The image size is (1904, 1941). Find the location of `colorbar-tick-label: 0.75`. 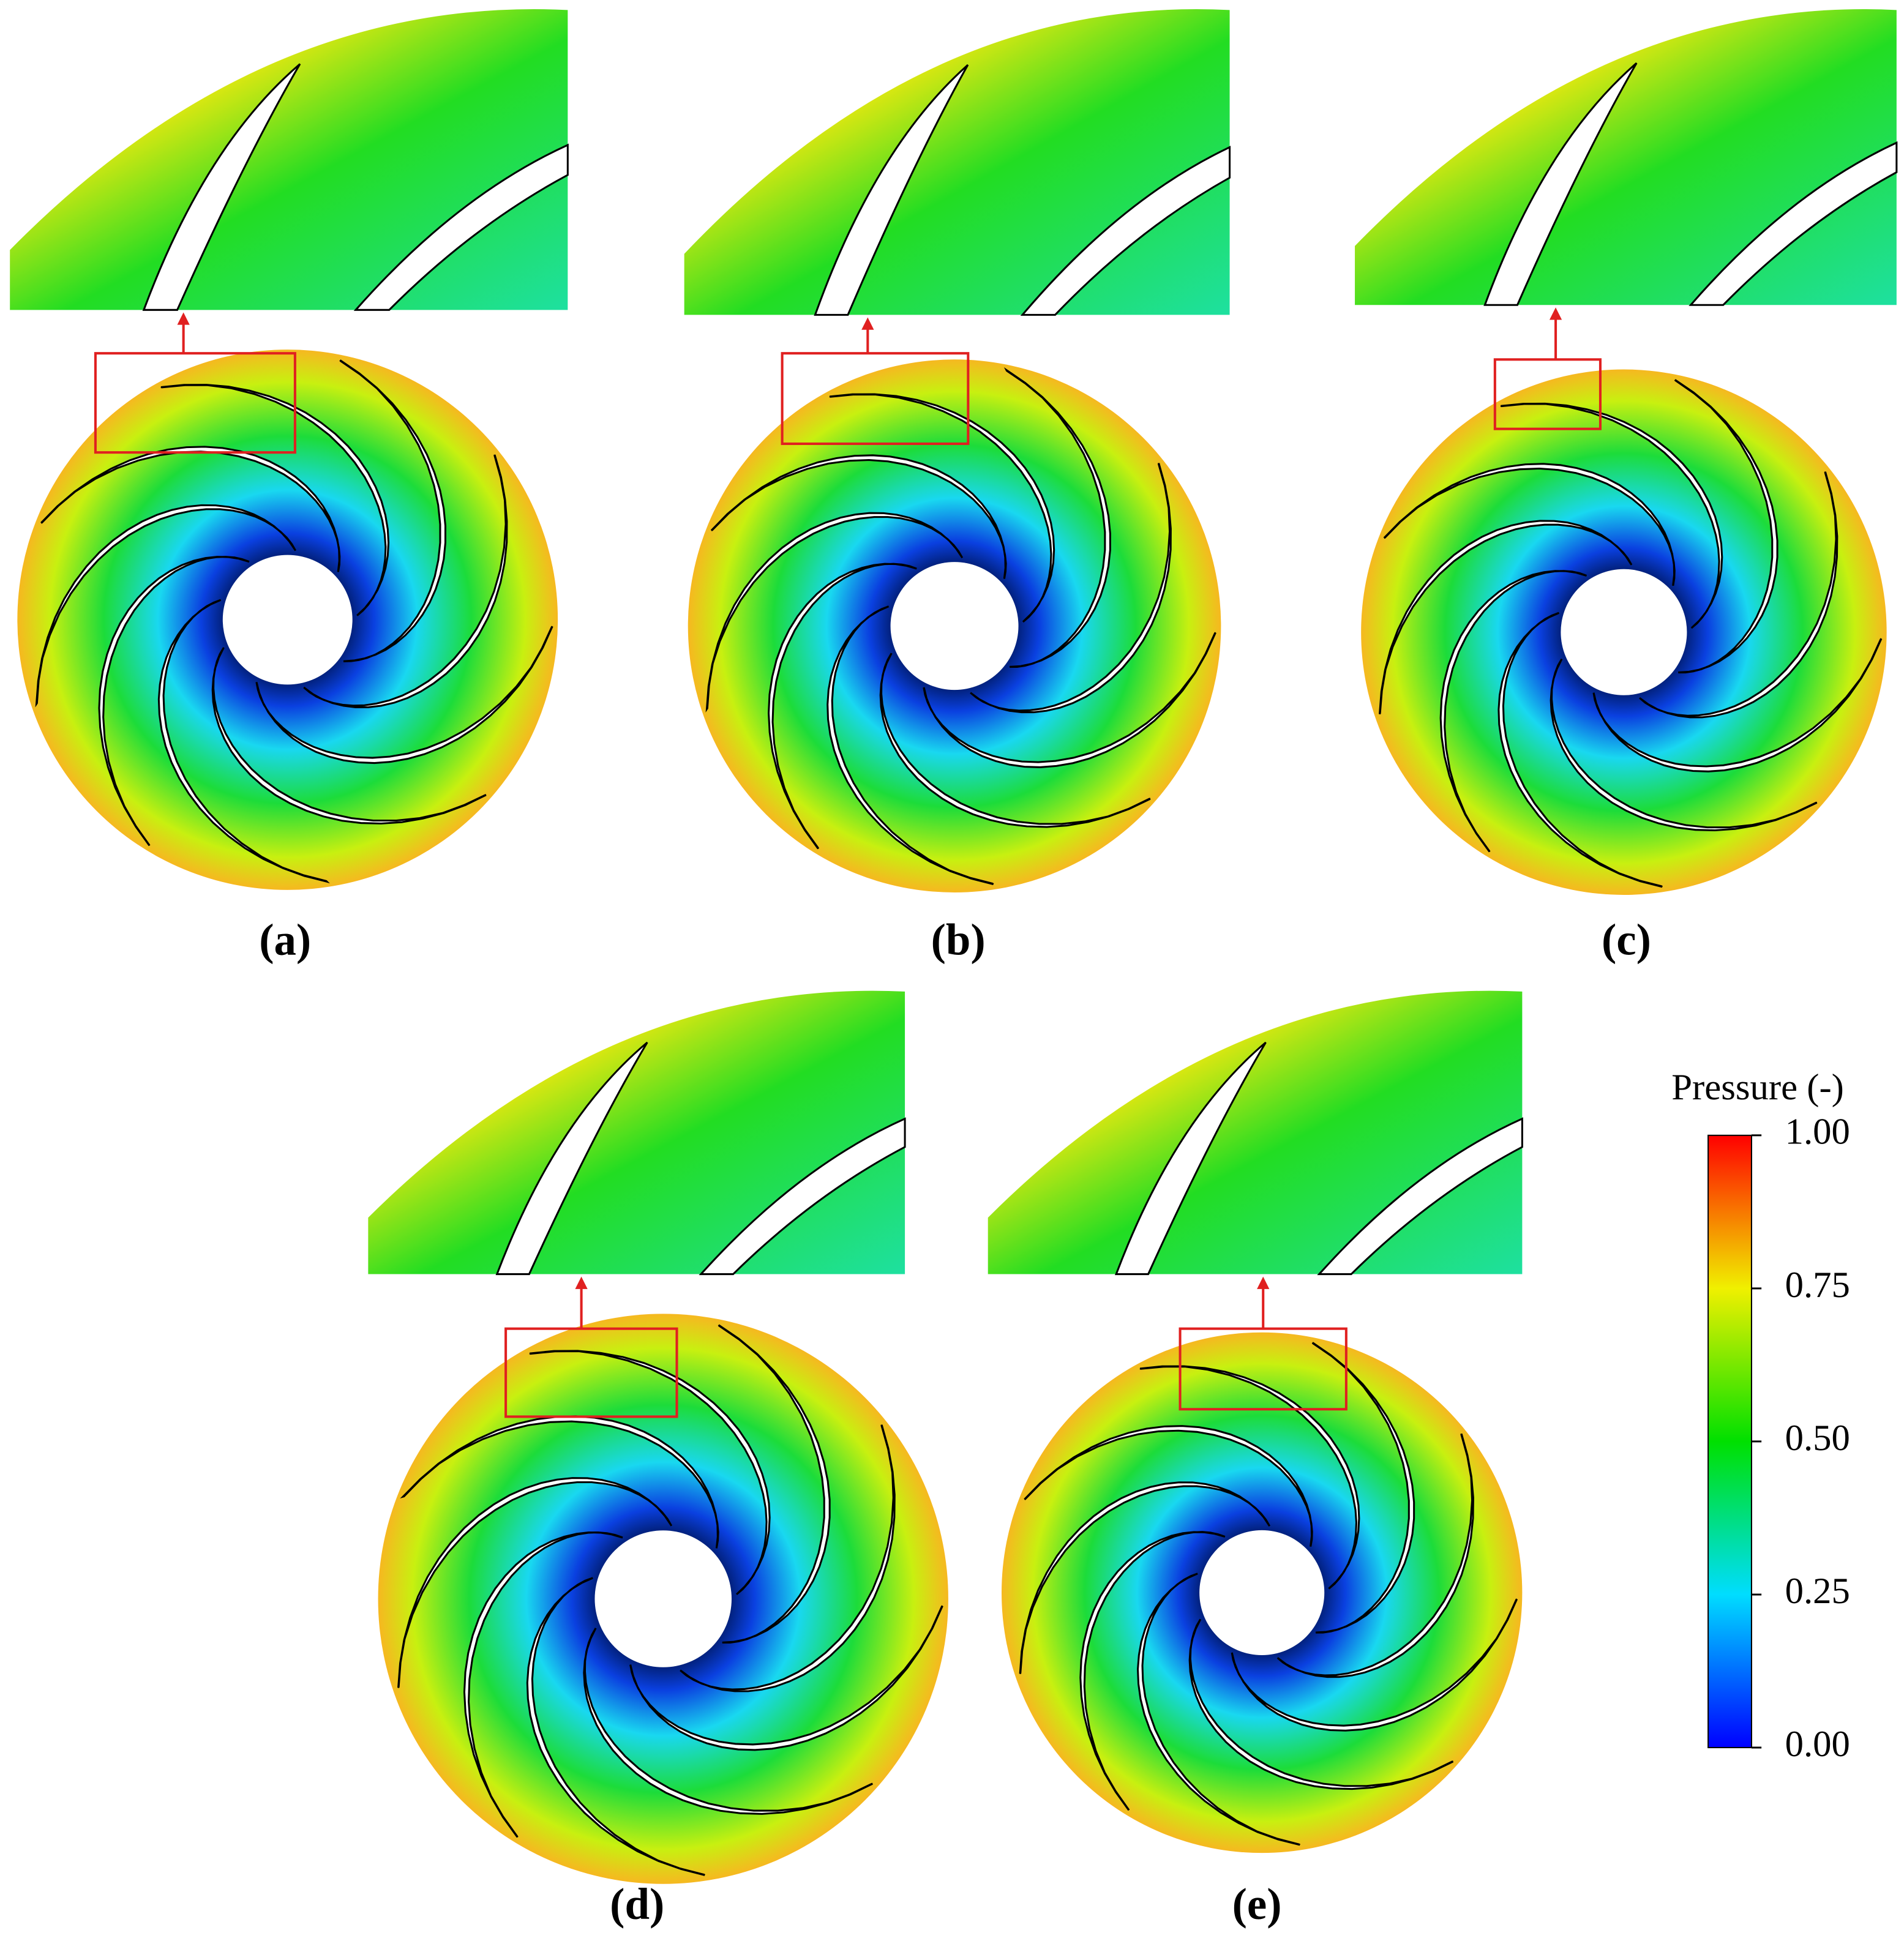

colorbar-tick-label: 0.75 is located at coordinates (1817, 1286).